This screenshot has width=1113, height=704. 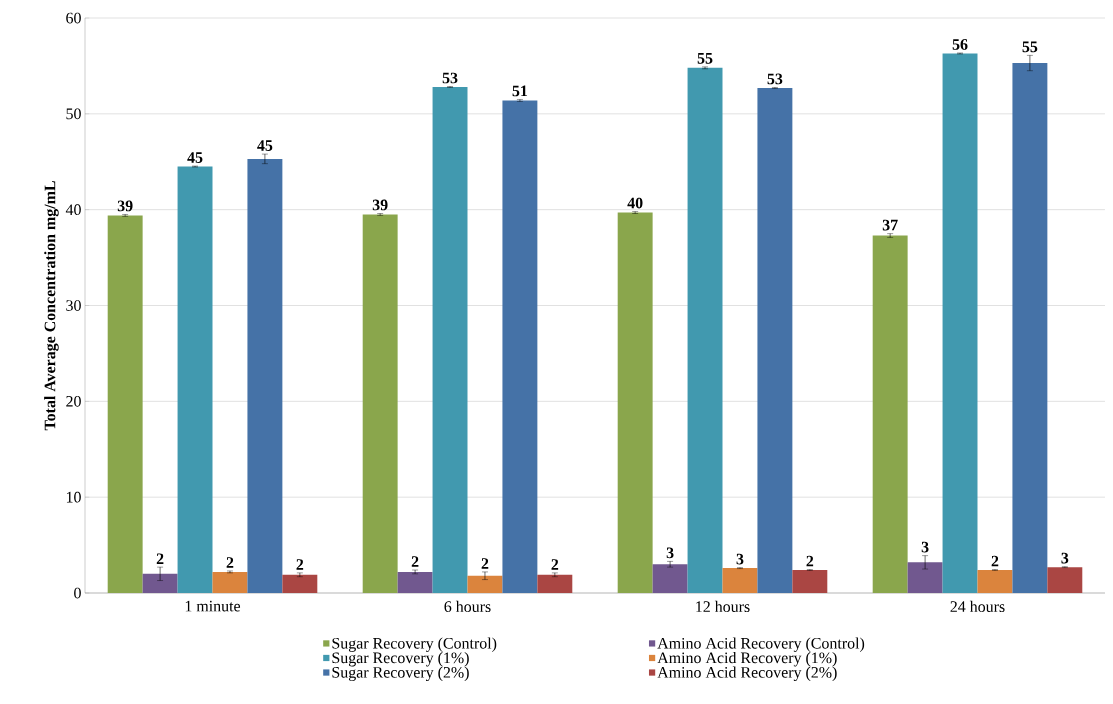 What do you see at coordinates (73, 114) in the screenshot?
I see `y-tick-label: 50` at bounding box center [73, 114].